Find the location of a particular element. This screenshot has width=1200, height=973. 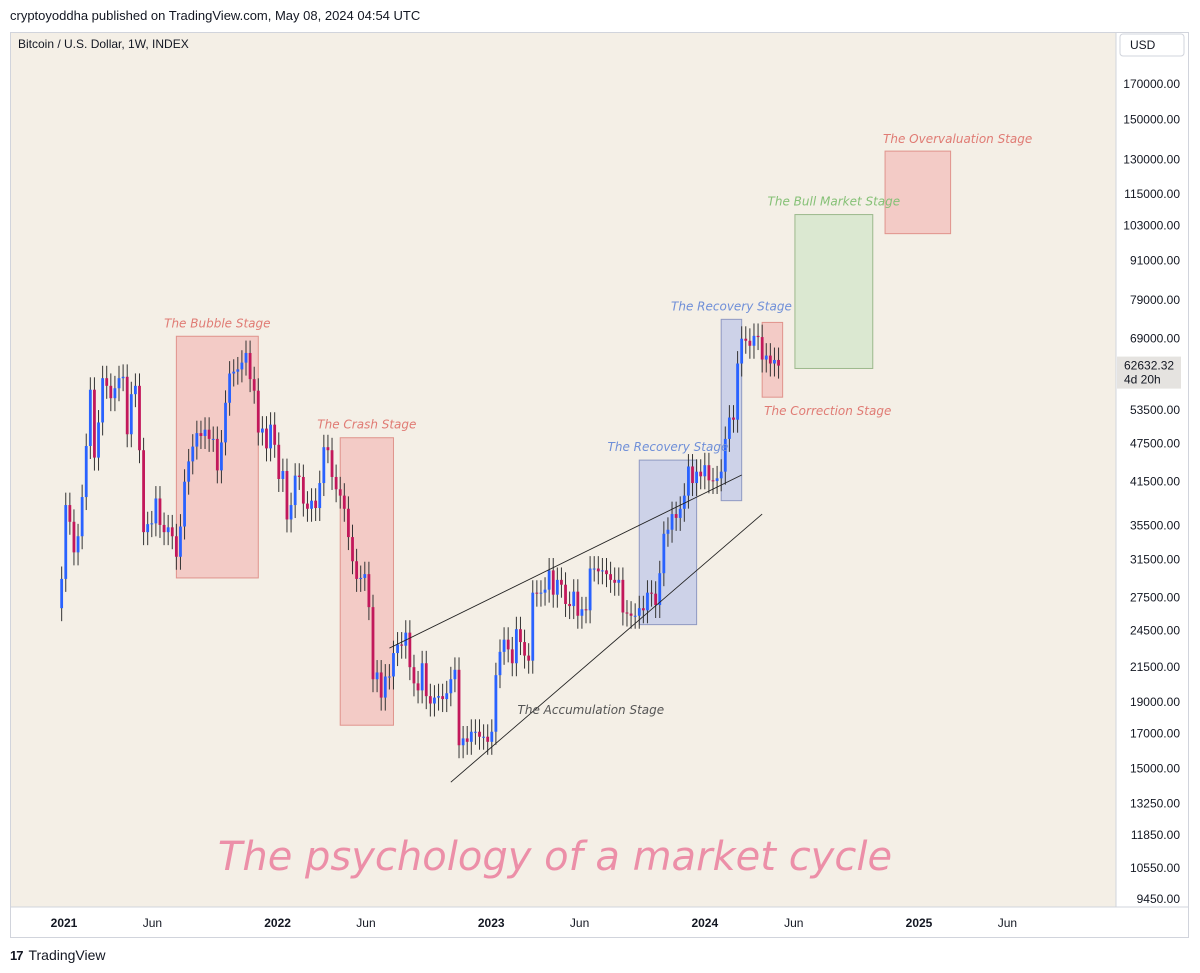

price-axis-background is located at coordinates (1152, 470).